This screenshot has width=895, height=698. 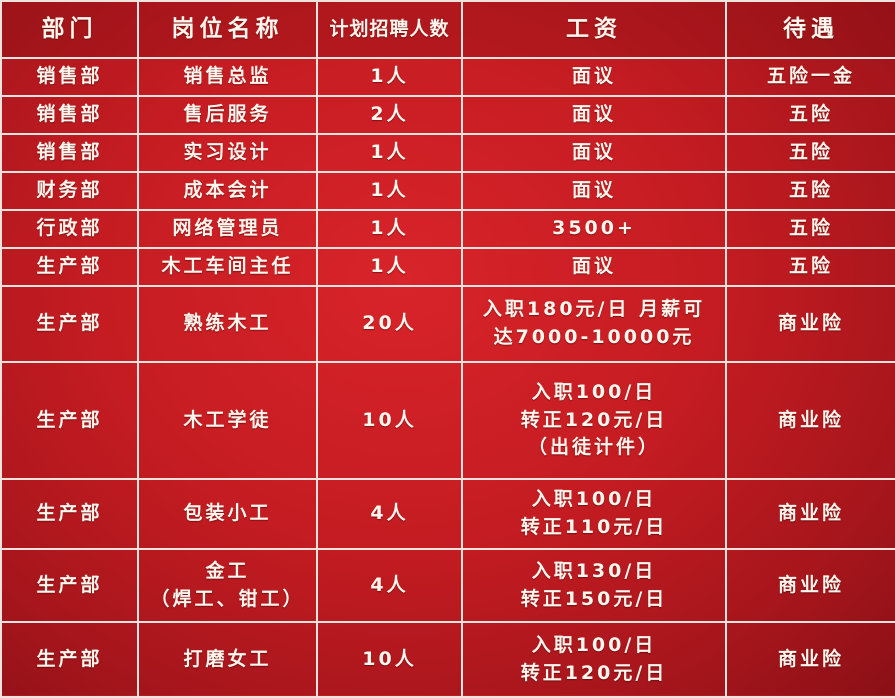 What do you see at coordinates (227, 29) in the screenshot?
I see `header-position: 岗位名称` at bounding box center [227, 29].